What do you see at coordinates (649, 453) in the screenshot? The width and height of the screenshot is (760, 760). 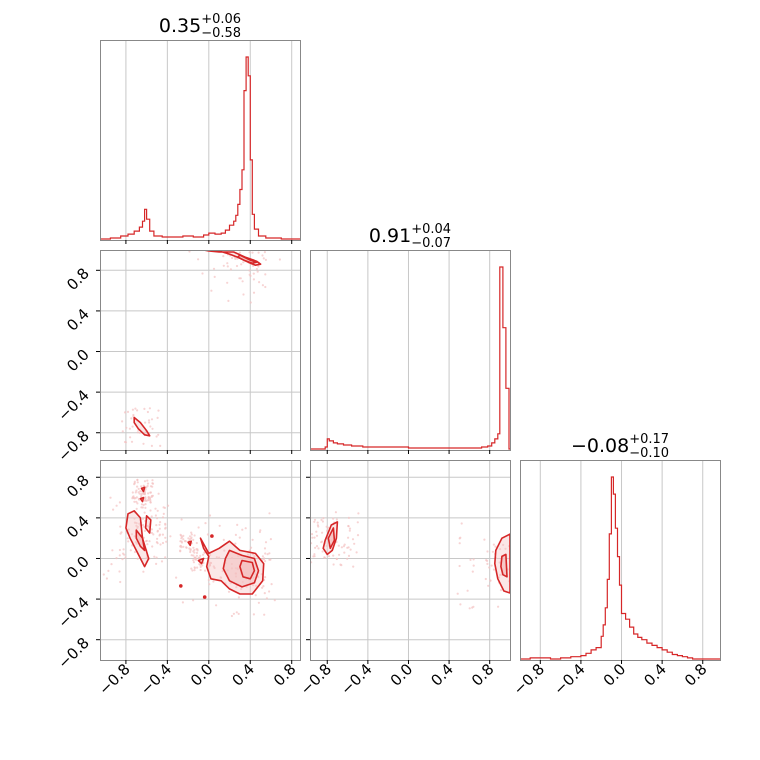 I see `title-minus-error: −0.10` at bounding box center [649, 453].